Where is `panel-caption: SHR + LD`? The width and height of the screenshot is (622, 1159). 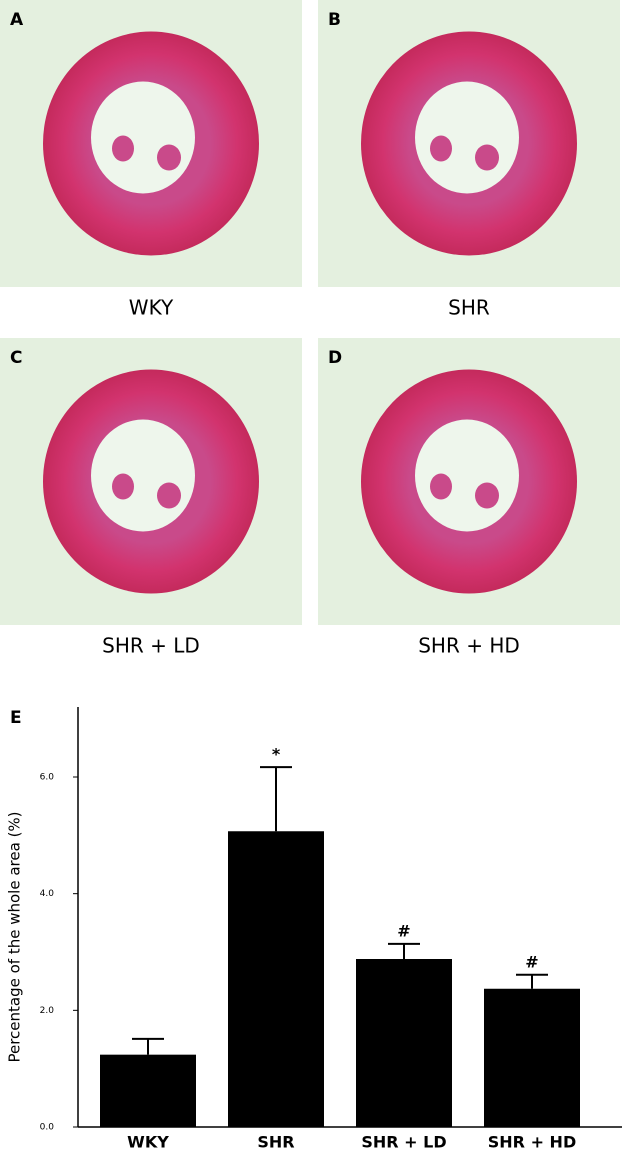
panel-caption: SHR + LD is located at coordinates (151, 646).